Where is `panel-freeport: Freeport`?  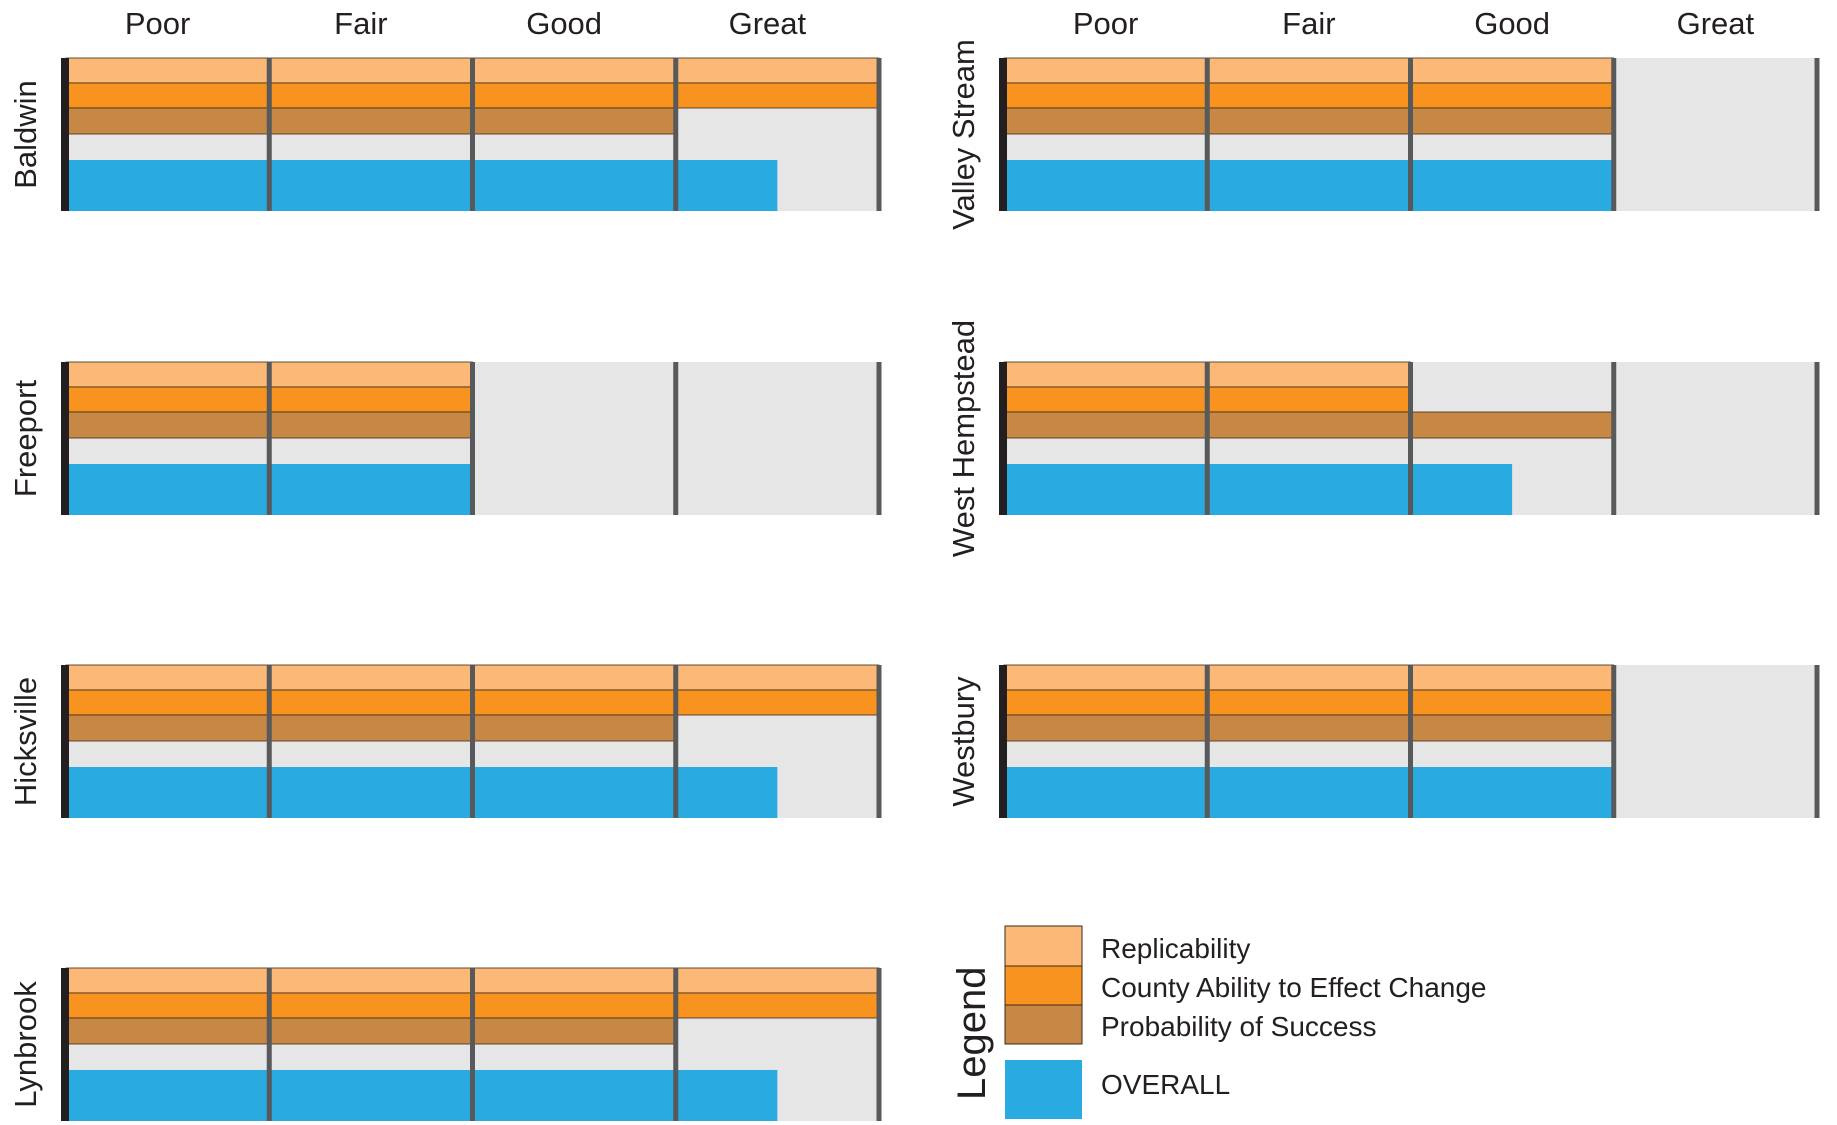
panel-freeport: Freeport is located at coordinates (445, 438).